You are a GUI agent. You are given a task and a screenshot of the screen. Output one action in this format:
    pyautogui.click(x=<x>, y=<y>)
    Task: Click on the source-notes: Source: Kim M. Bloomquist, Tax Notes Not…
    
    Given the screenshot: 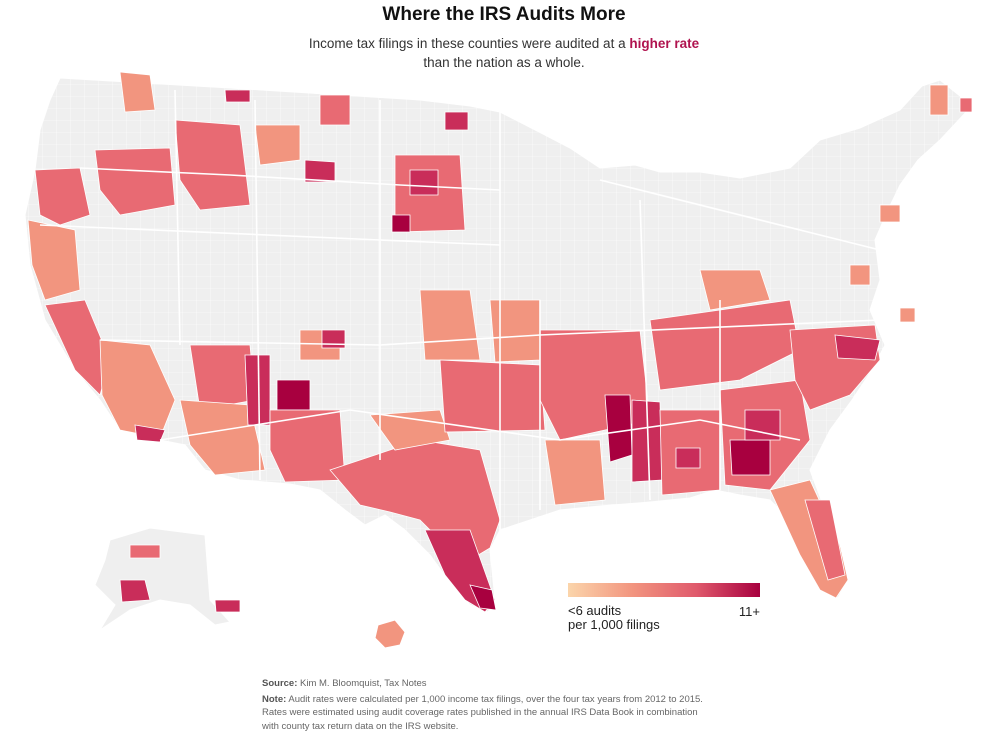 What is the action you would take?
    pyautogui.click(x=522, y=705)
    